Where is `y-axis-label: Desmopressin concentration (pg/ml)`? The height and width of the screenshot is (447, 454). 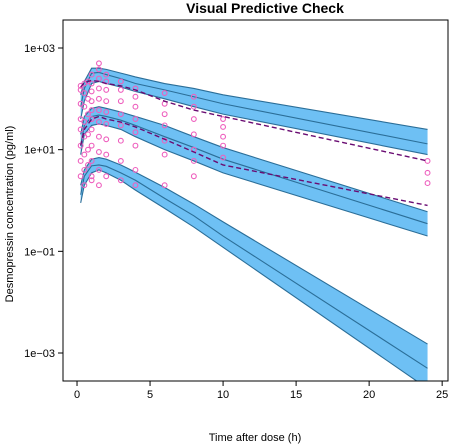 y-axis-label: Desmopressin concentration (pg/ml) is located at coordinates (10, 214).